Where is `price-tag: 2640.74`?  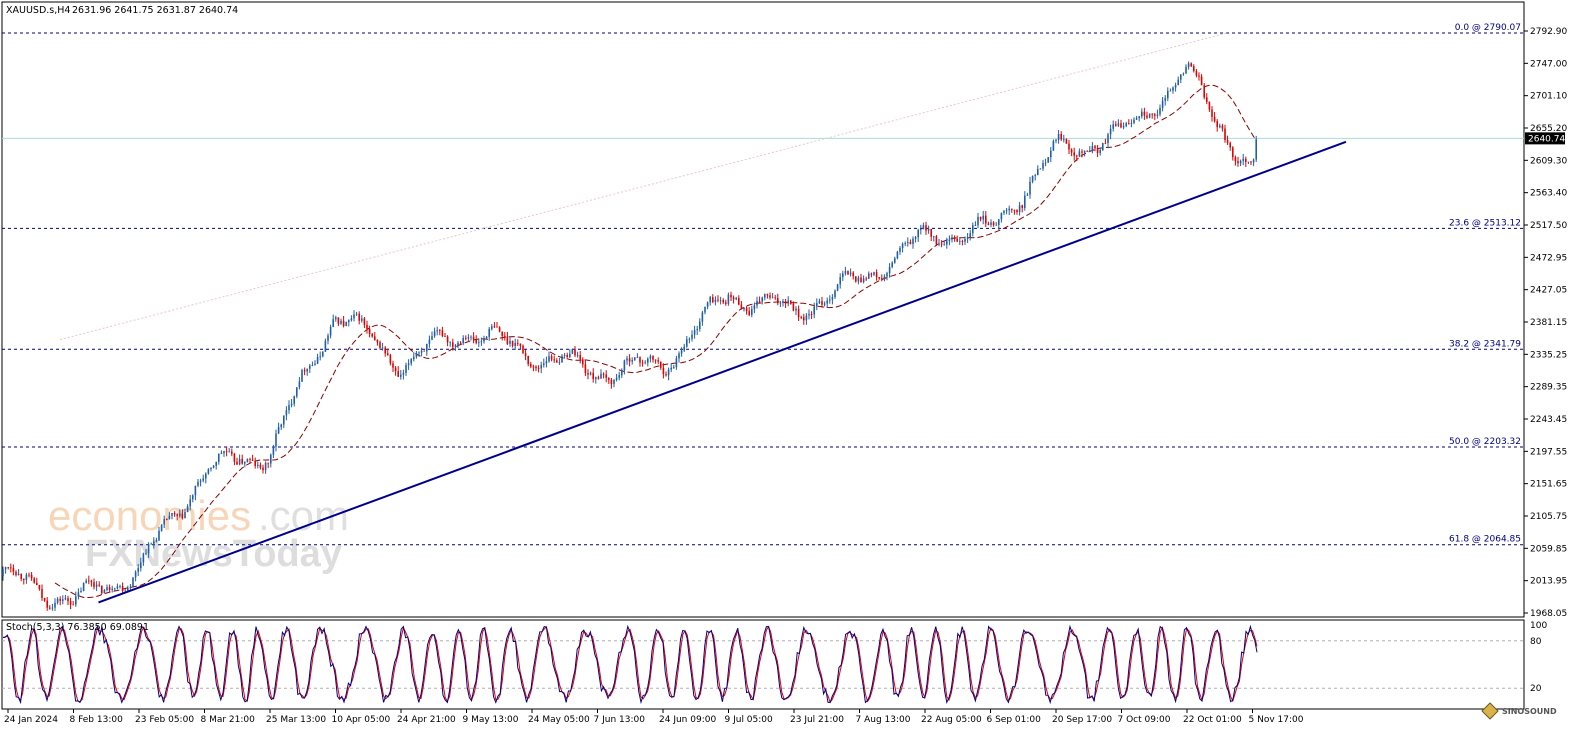
price-tag: 2640.74 is located at coordinates (1545, 138).